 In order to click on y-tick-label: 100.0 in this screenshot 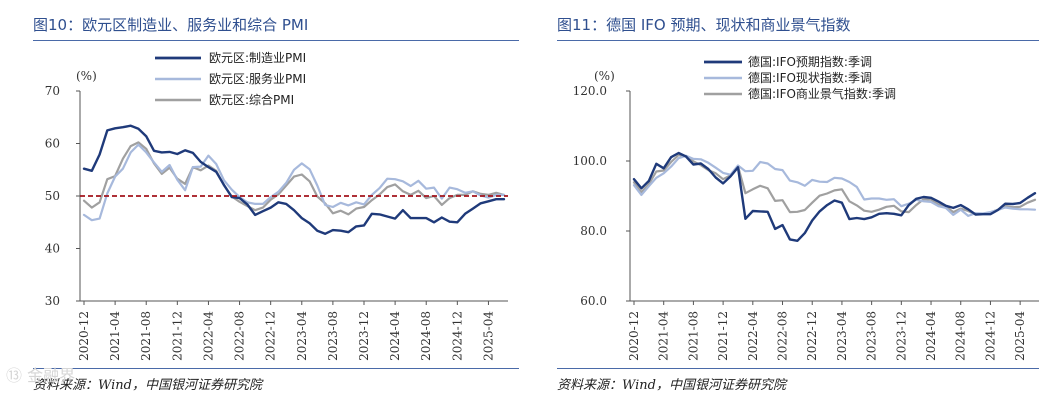, I will do `click(590, 161)`.